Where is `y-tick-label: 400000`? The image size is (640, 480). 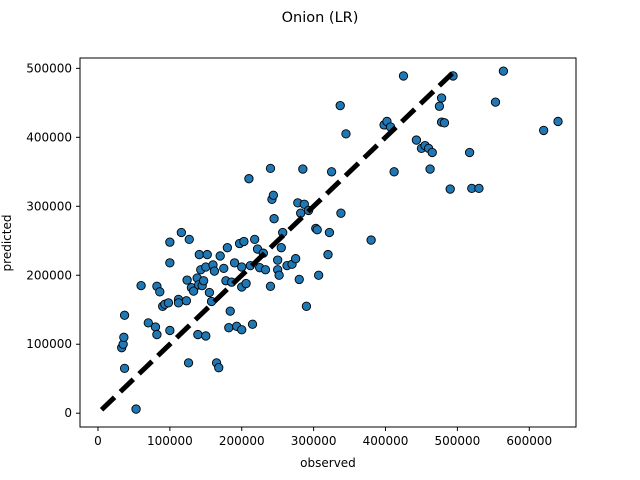
y-tick-label: 400000 is located at coordinates (49, 137).